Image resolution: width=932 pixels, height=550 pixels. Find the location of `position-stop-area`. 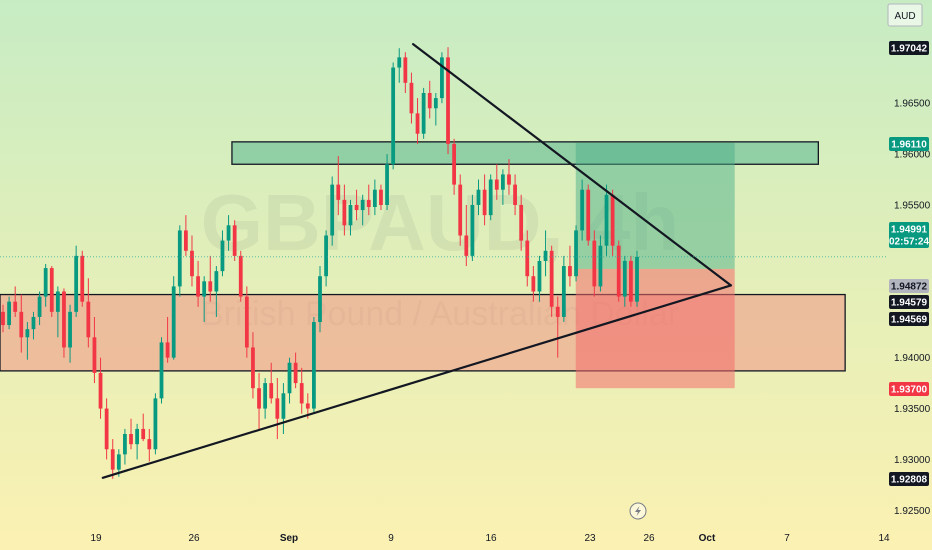

position-stop-area is located at coordinates (655, 328).